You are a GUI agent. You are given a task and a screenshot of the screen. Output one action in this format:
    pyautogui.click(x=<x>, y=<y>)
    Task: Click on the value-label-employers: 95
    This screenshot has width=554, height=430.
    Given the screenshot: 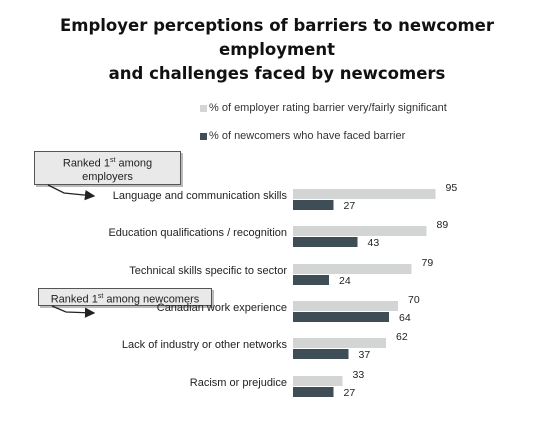 What is the action you would take?
    pyautogui.click(x=452, y=188)
    